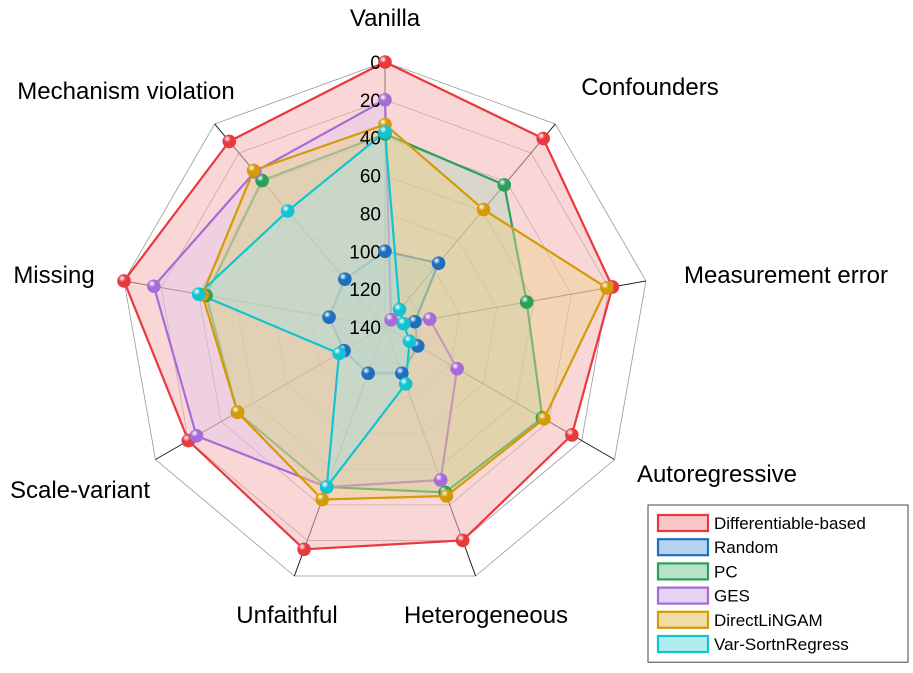 The image size is (913, 673). Describe the element at coordinates (365, 196) in the screenshot. I see `radial-tick-labels: 0 20 40 60 80 100 120 140` at that location.